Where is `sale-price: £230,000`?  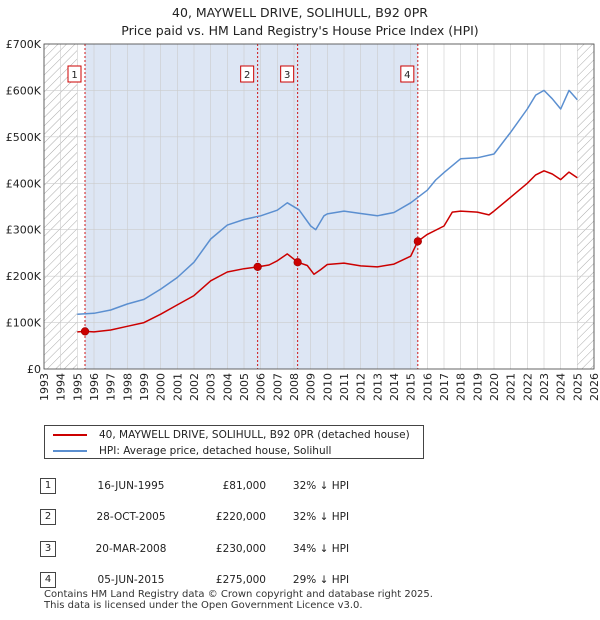 sale-price: £230,000 is located at coordinates (240, 548).